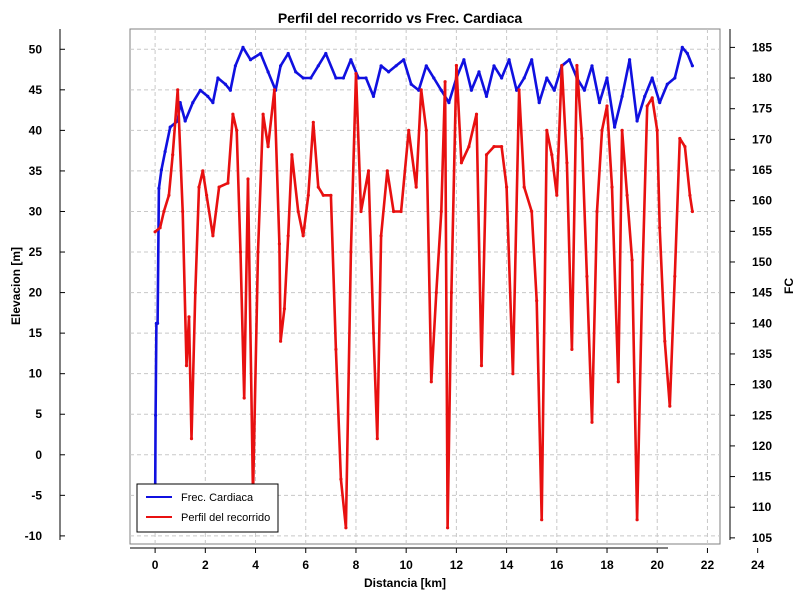  I want to click on legend: Frec. Cardiaca Perfil del recorrido, so click(207, 508).